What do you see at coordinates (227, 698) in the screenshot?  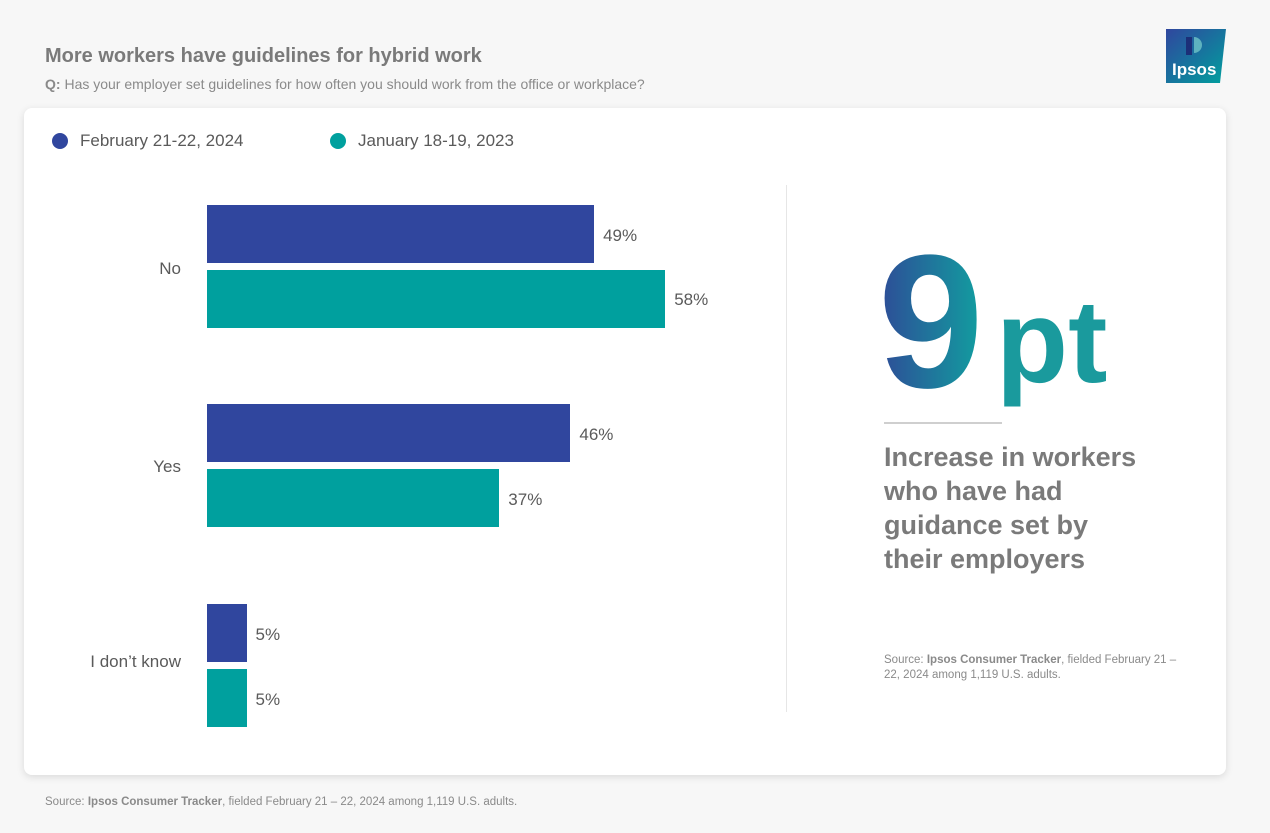 I see `bar-dont-know-2023` at bounding box center [227, 698].